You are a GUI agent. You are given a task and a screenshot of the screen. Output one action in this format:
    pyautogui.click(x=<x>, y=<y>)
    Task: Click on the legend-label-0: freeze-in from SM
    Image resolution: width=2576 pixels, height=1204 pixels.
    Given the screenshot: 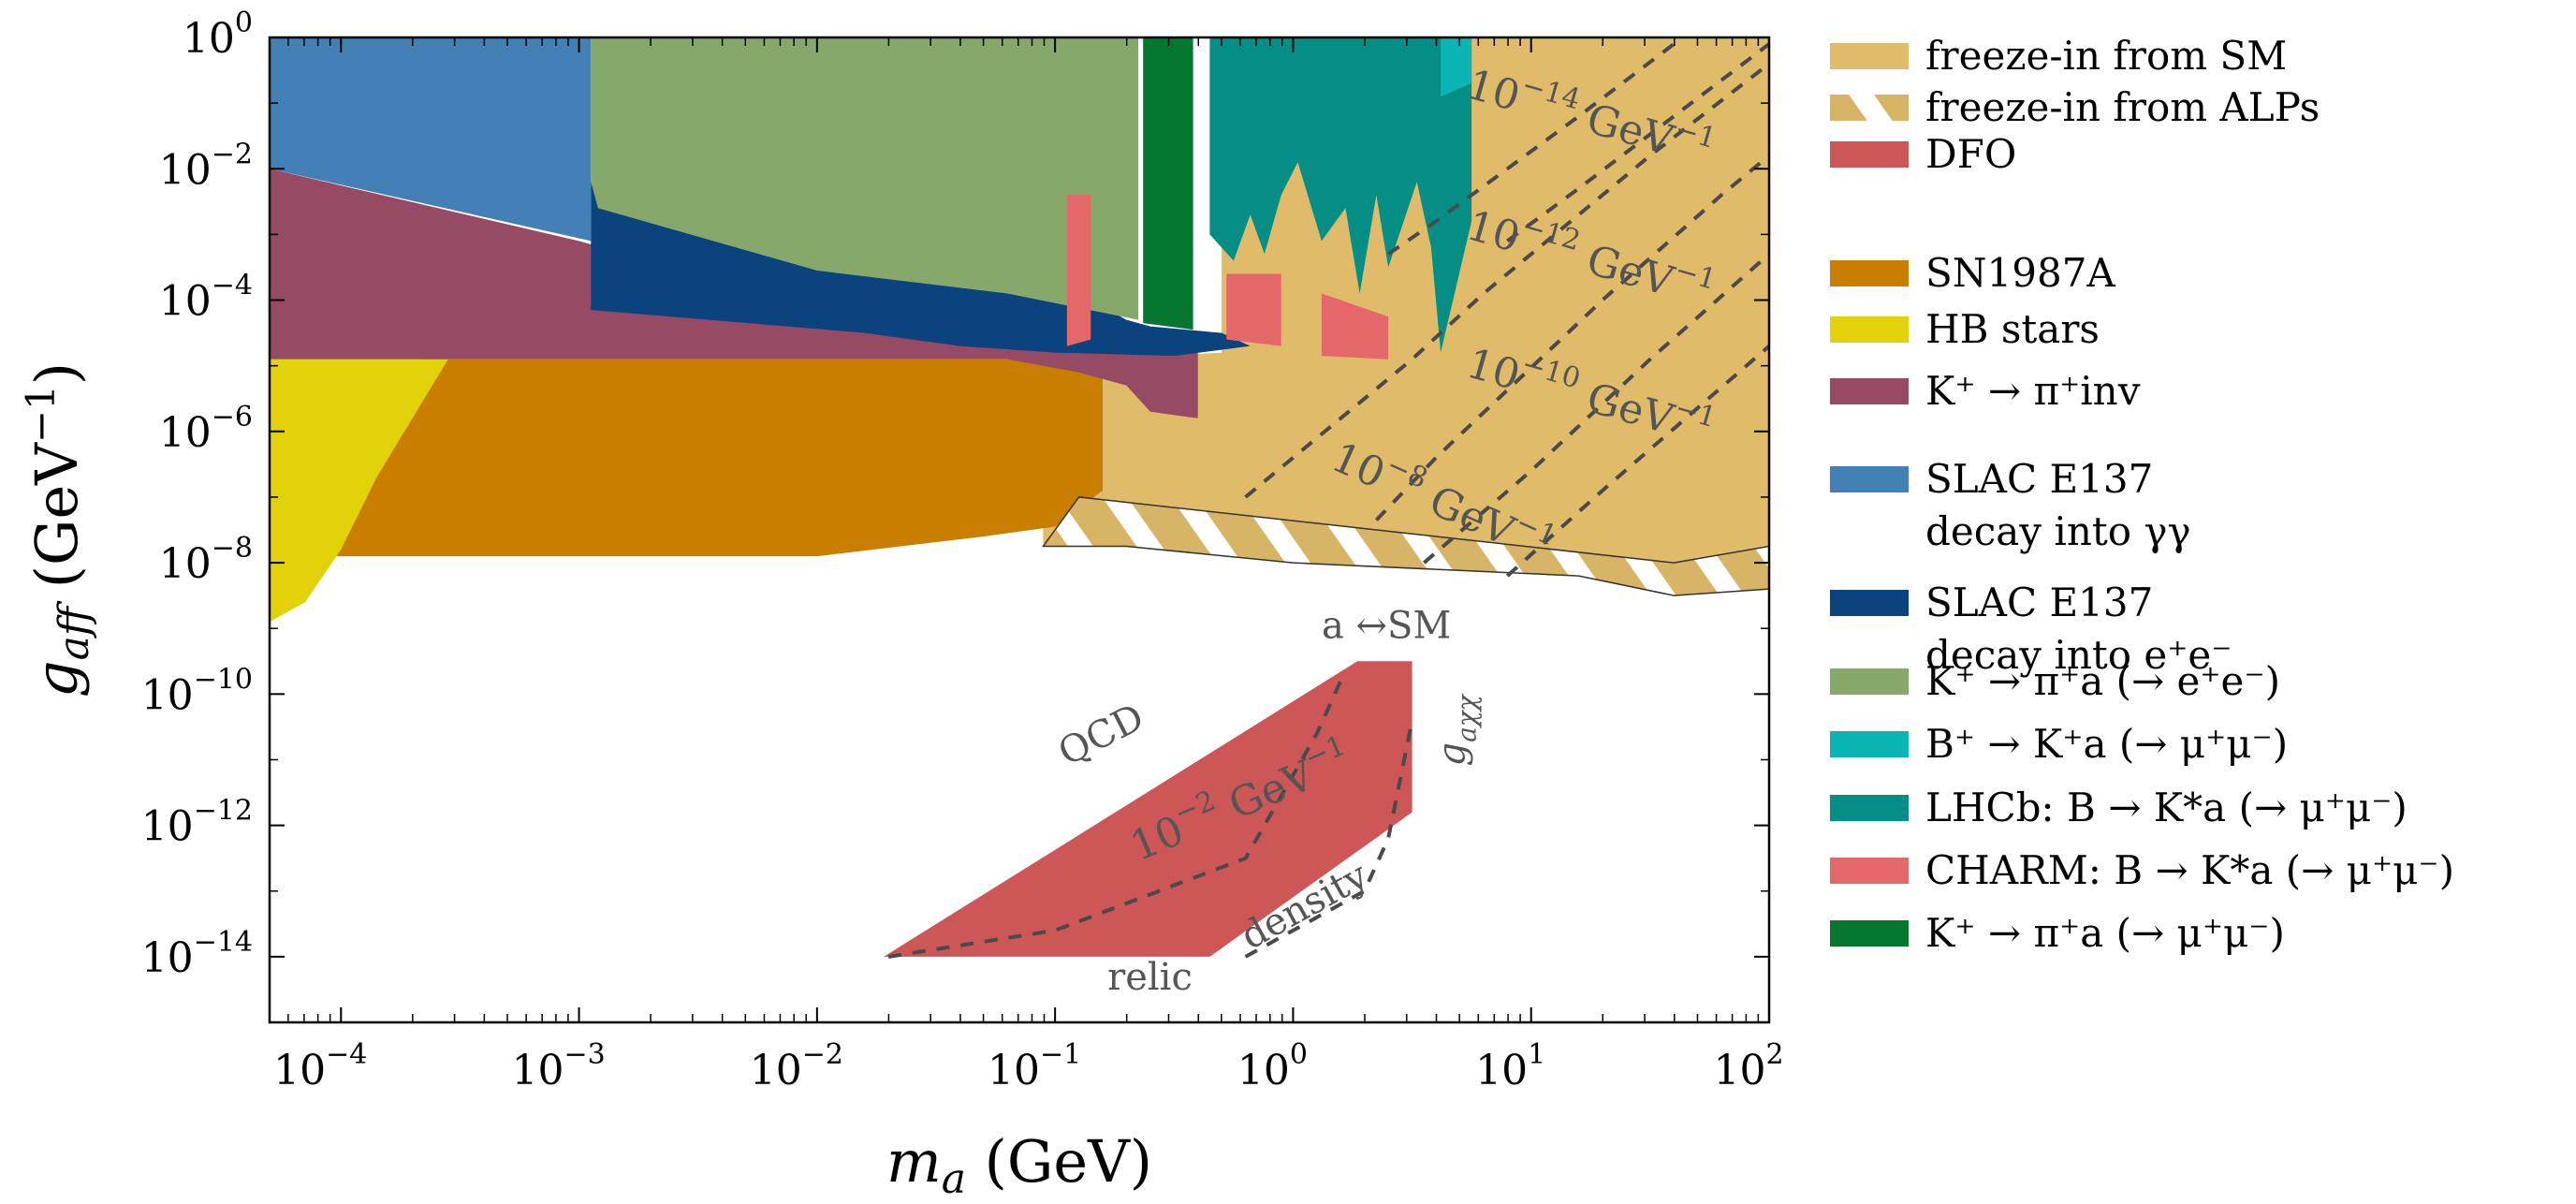 What is the action you would take?
    pyautogui.click(x=2106, y=56)
    